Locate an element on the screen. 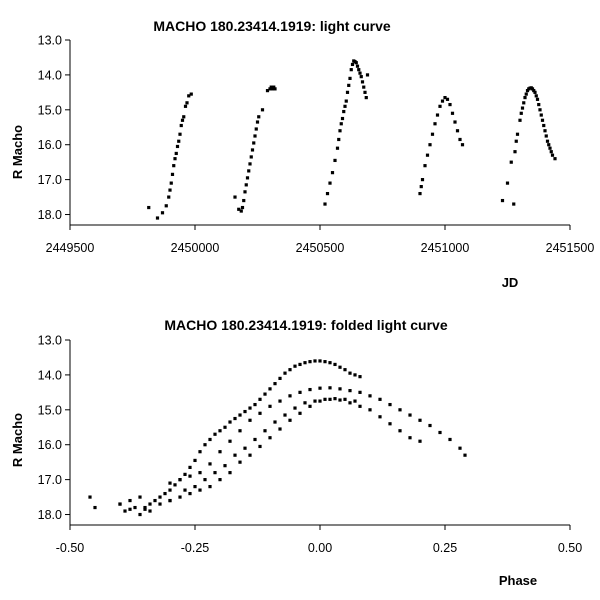 Image resolution: width=600 pixels, height=600 pixels. x-tick-label: 2451500 is located at coordinates (570, 248).